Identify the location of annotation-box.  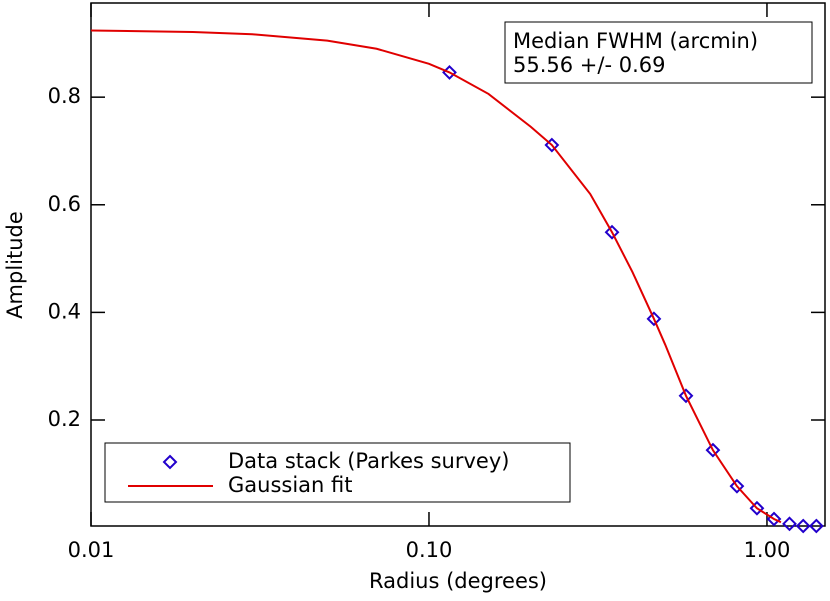
(658, 52).